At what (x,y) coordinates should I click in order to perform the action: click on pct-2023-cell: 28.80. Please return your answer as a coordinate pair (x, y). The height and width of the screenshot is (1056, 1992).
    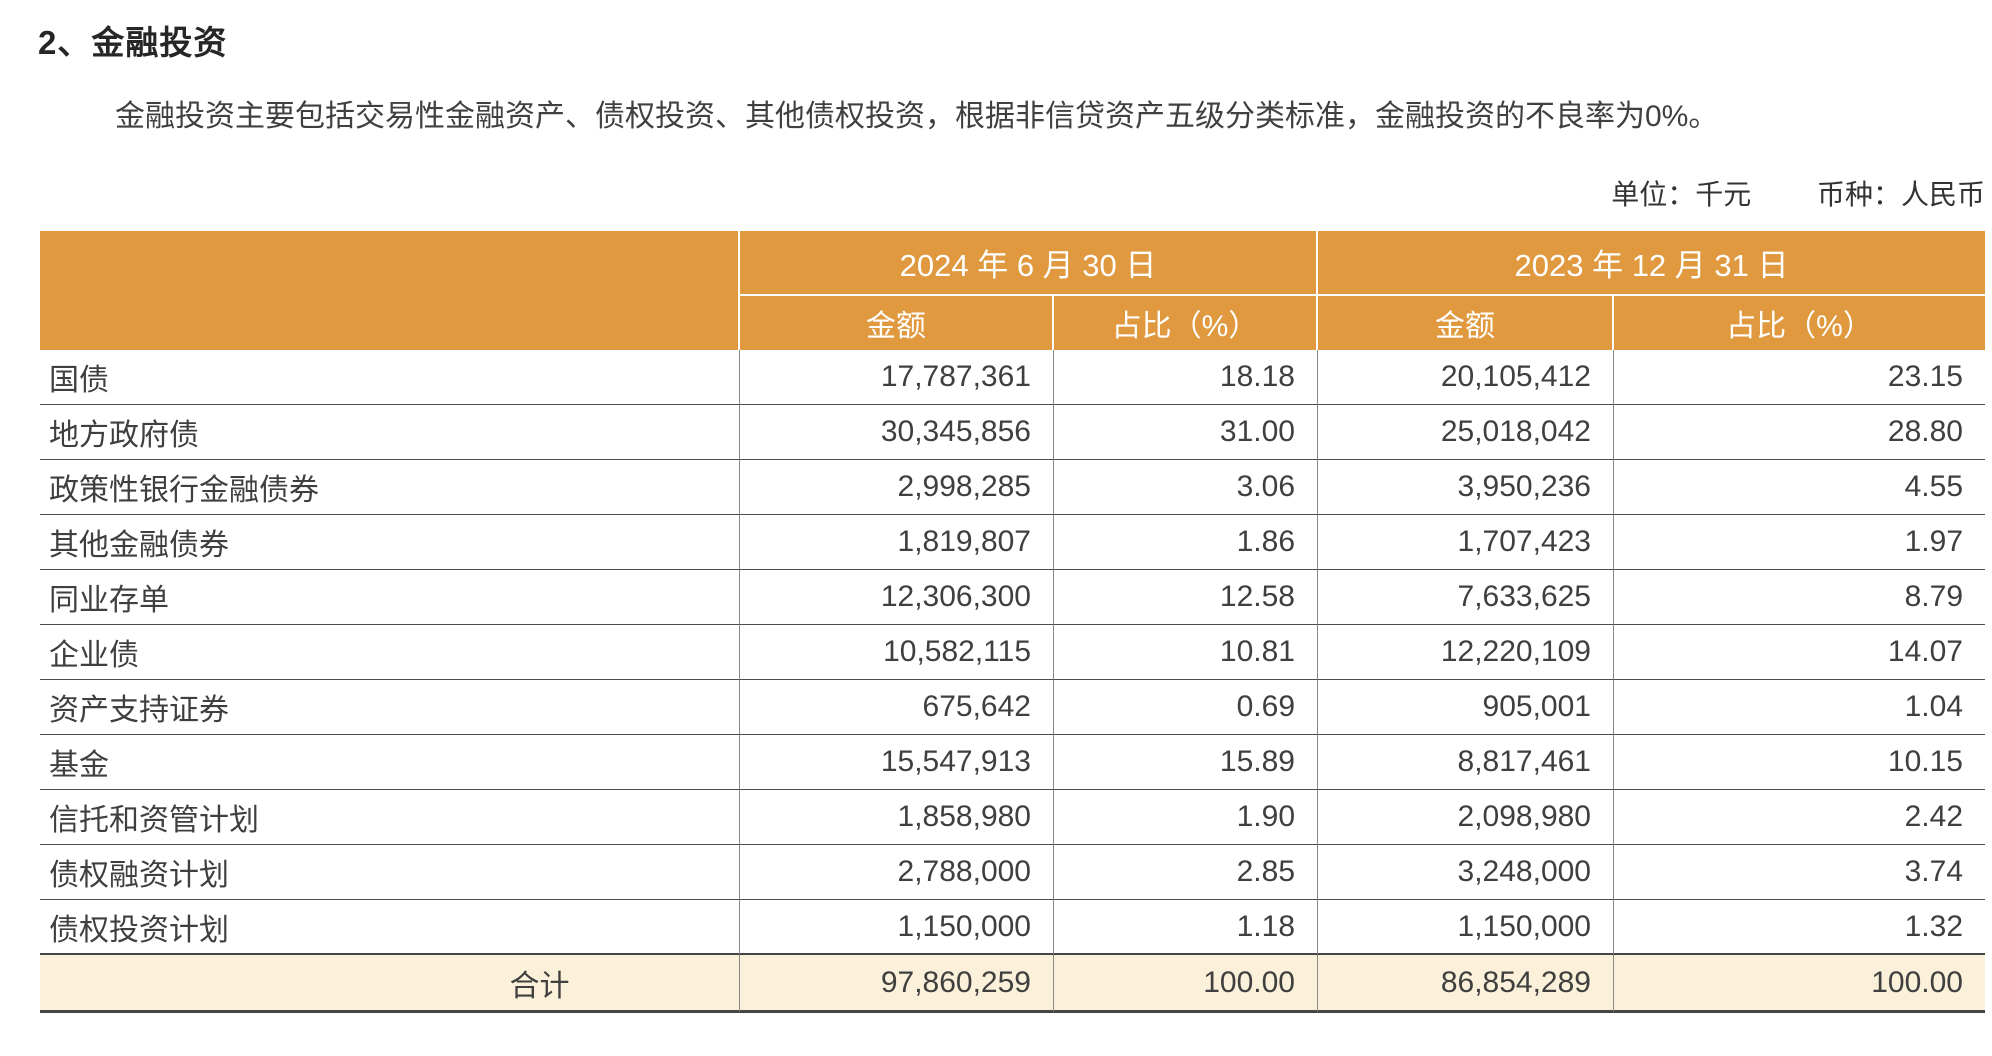
    Looking at the image, I should click on (1799, 432).